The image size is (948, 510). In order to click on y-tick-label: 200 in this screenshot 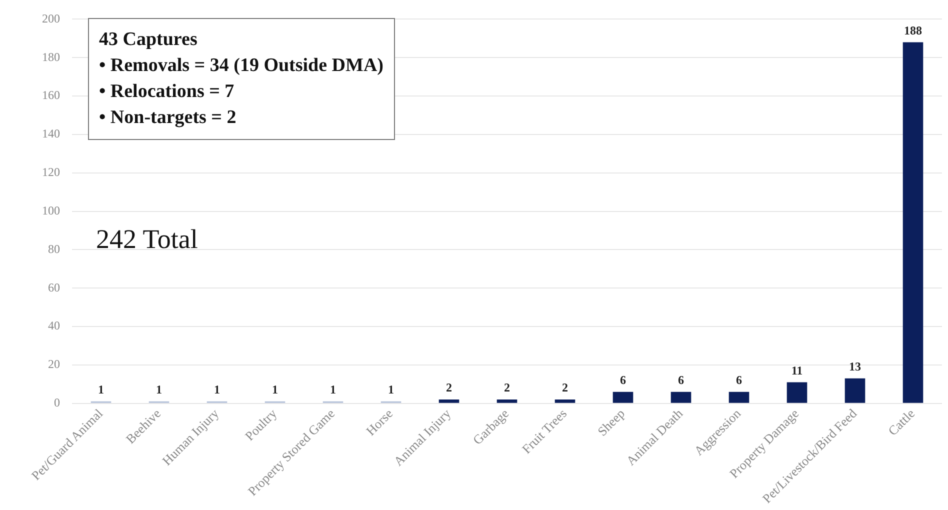, I will do `click(51, 18)`.